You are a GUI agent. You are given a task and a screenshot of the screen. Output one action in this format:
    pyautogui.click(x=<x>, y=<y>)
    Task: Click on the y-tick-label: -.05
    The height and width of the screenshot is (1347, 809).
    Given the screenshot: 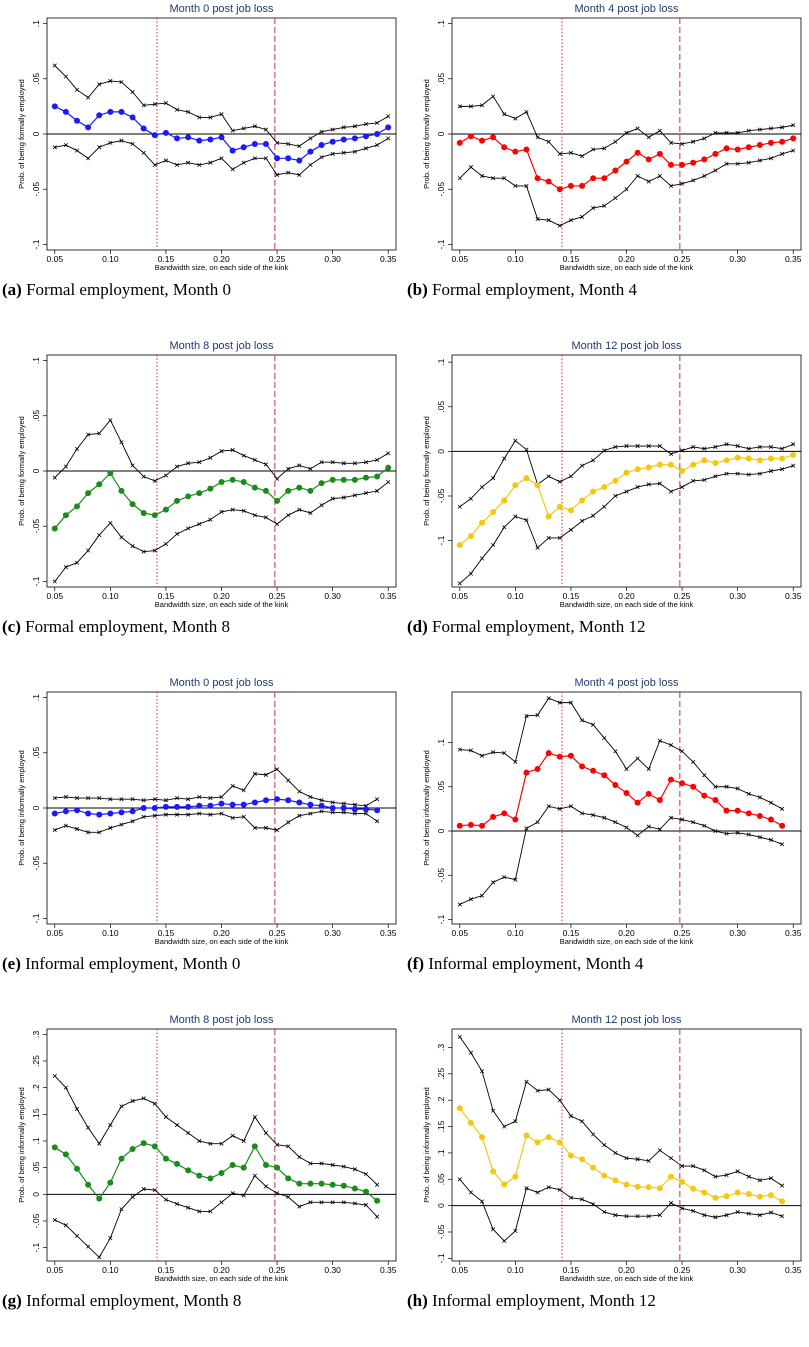 What is the action you would take?
    pyautogui.click(x=36, y=526)
    